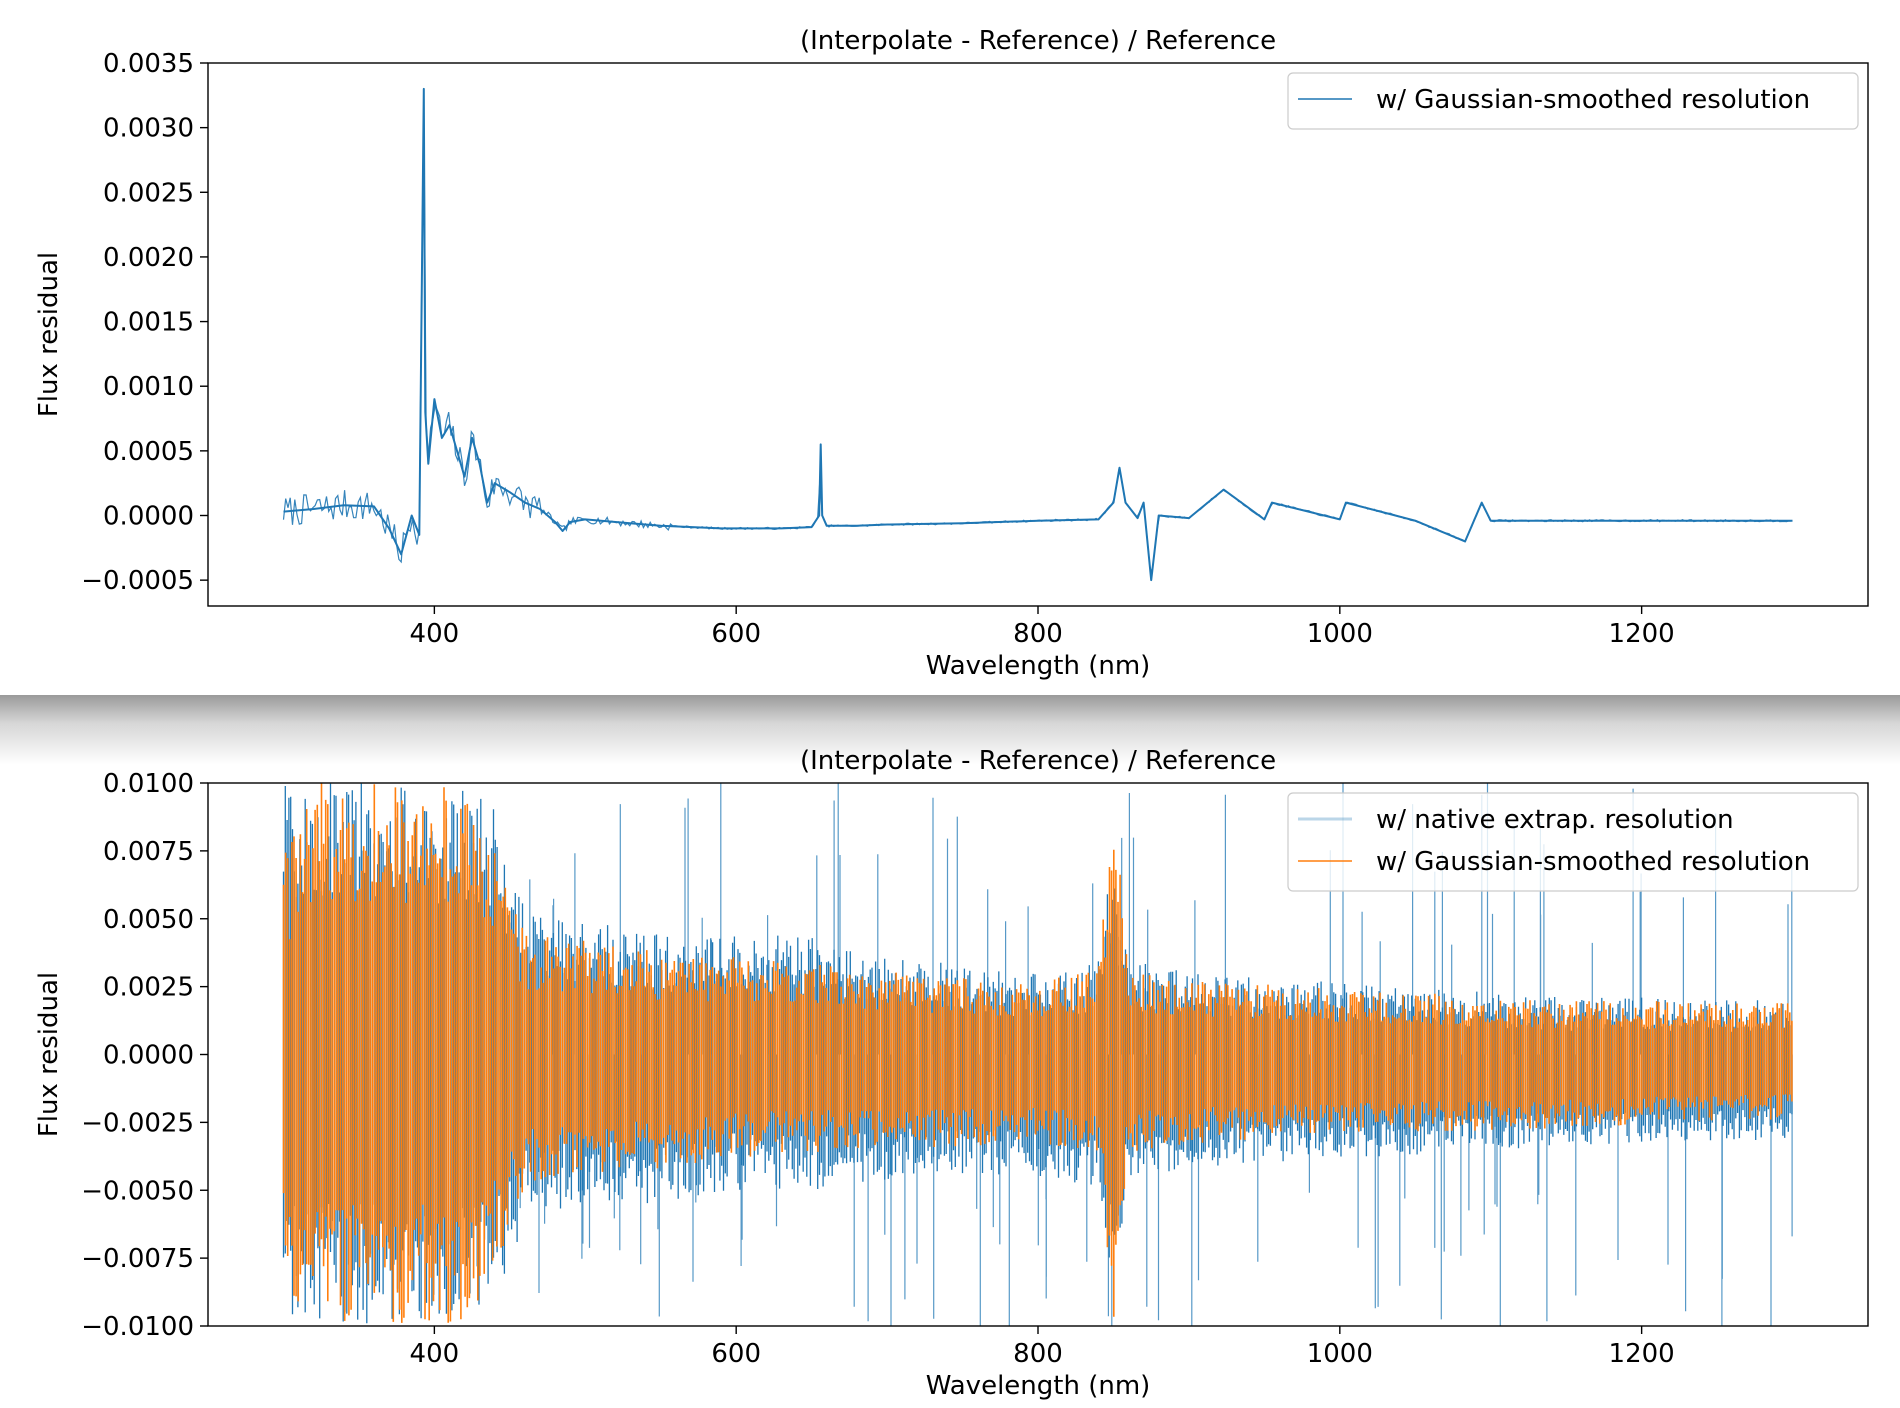  I want to click on y-tick-label: 0.0100, so click(148, 784).